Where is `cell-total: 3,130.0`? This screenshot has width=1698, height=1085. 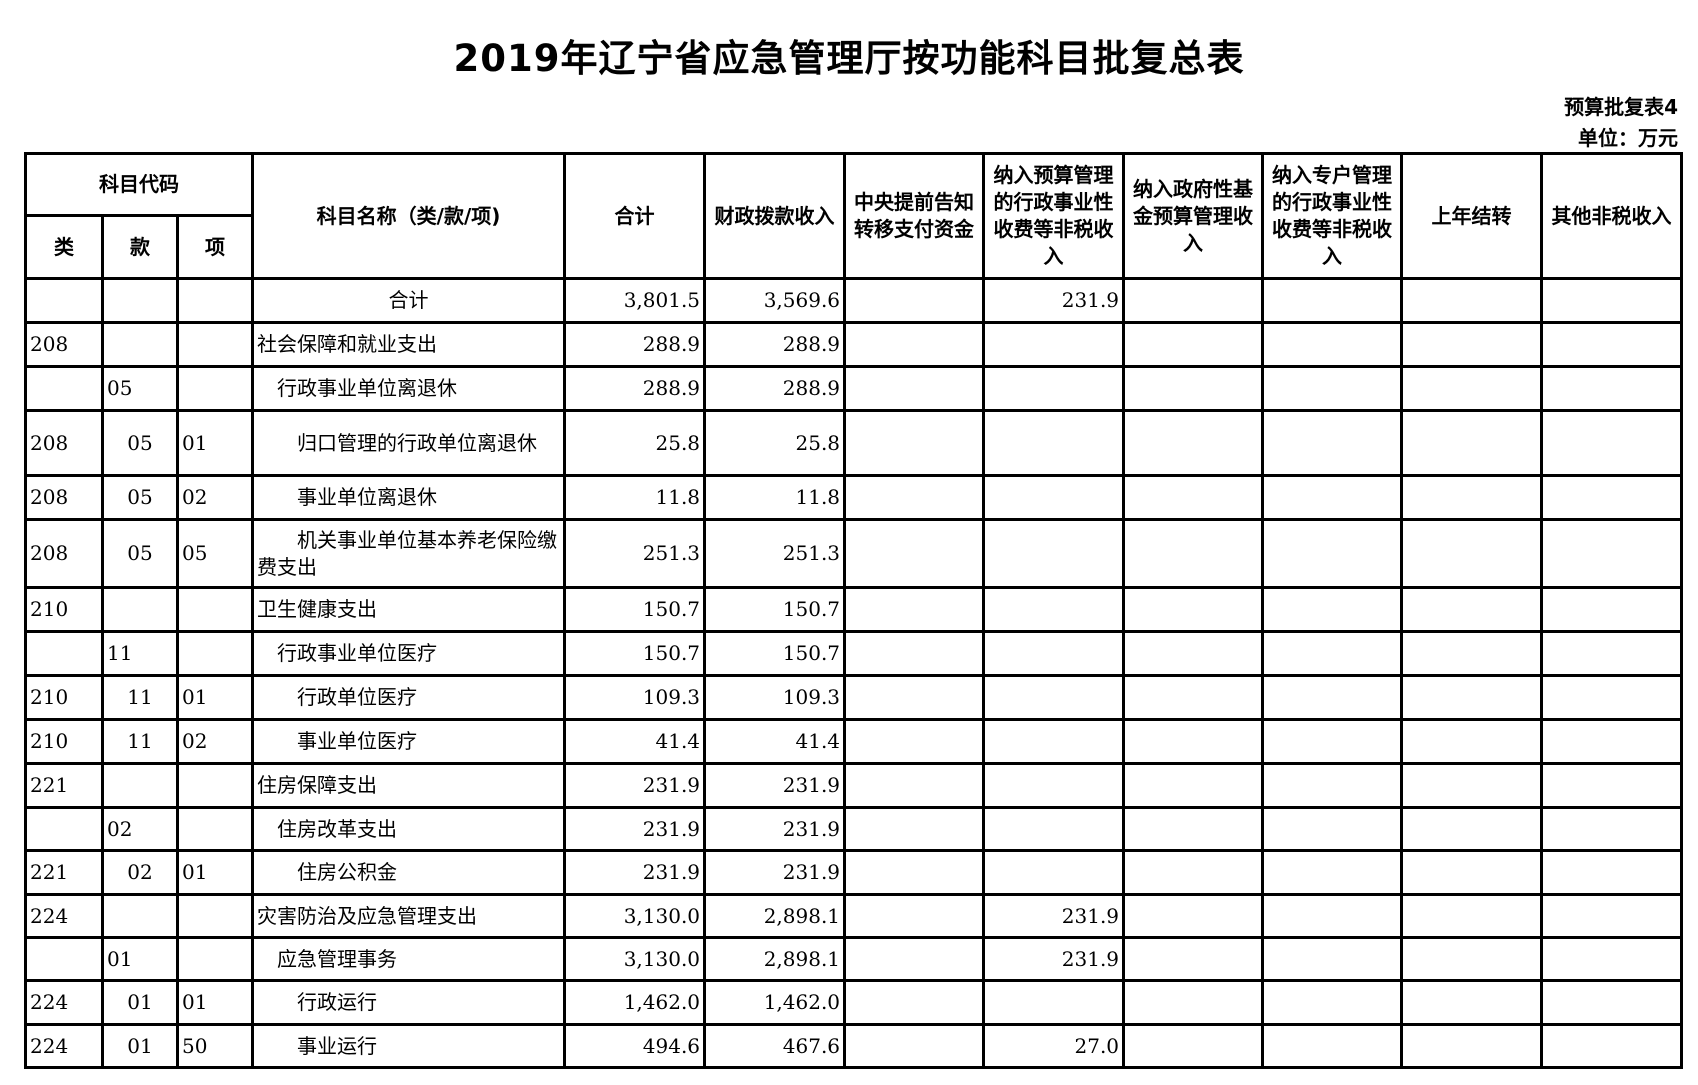
cell-total: 3,130.0 is located at coordinates (635, 916).